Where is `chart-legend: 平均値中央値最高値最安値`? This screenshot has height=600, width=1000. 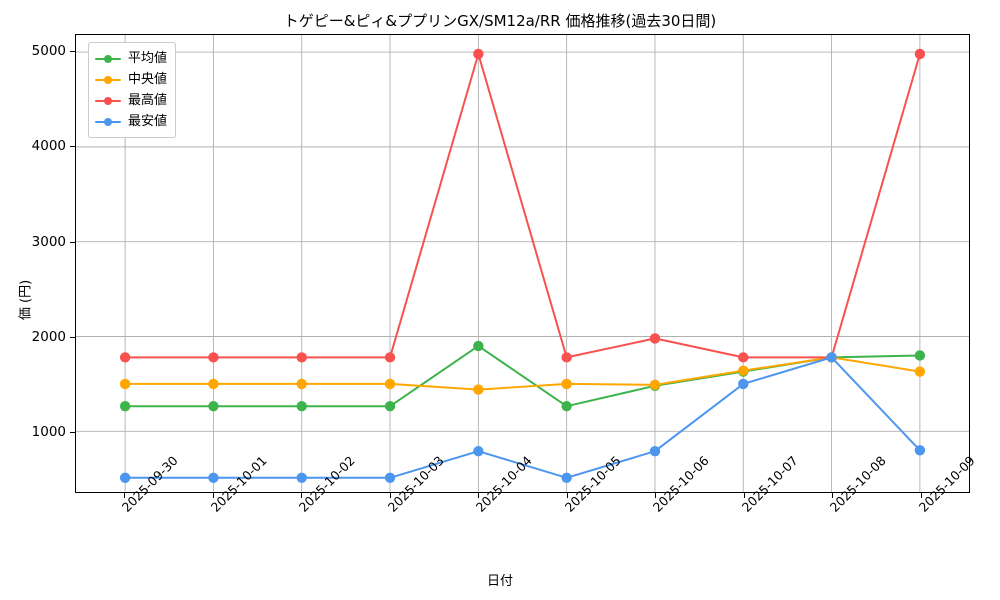
chart-legend: 平均値中央値最高値最安値 is located at coordinates (132, 90).